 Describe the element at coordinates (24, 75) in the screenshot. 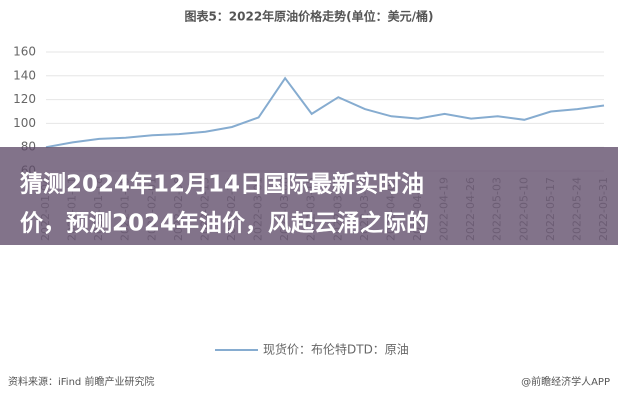

I see `y-tick-label: 140` at that location.